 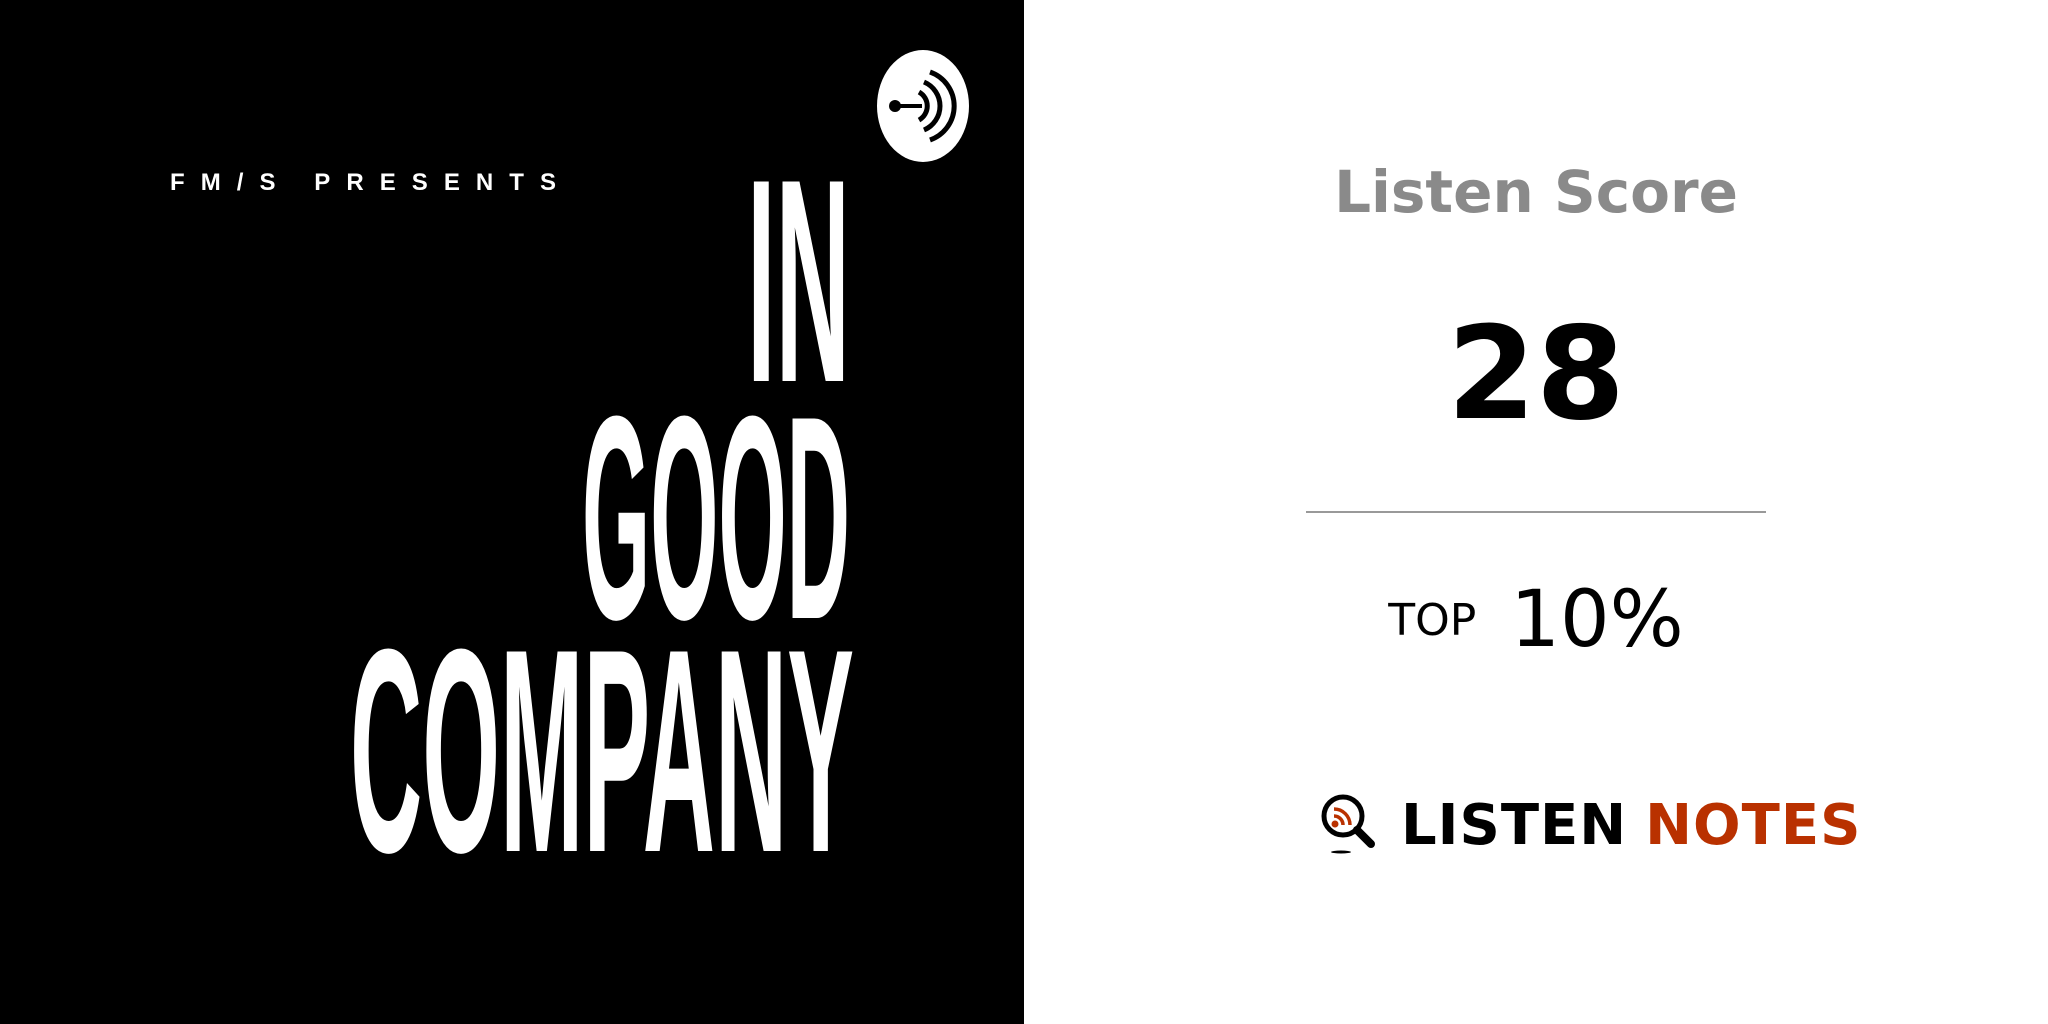 I want to click on brand-word-notes: NOTES, so click(x=1753, y=825).